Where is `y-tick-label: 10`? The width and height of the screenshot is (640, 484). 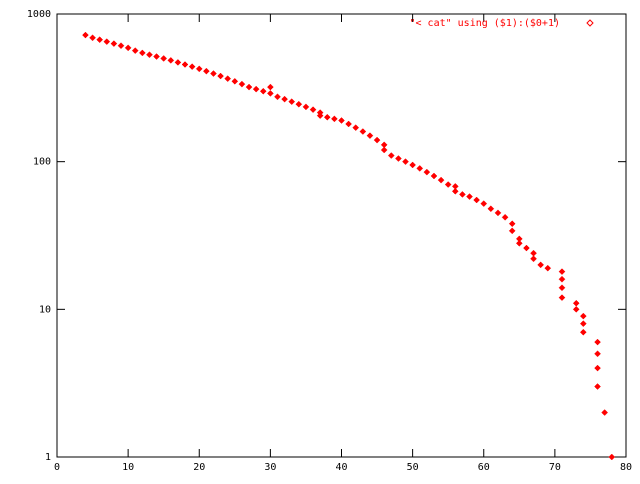
y-tick-label: 10 is located at coordinates (45, 309).